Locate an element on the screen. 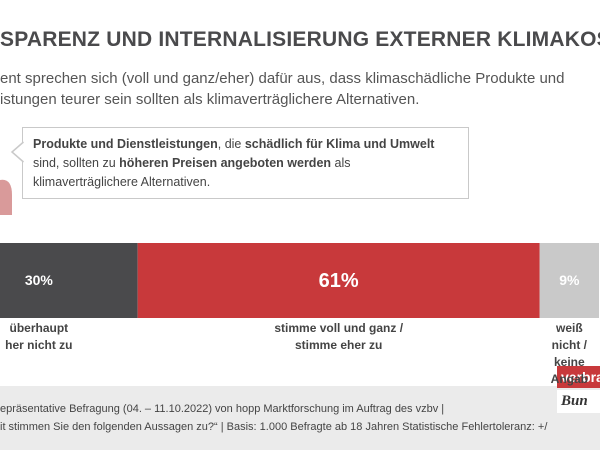 This screenshot has width=600, height=450. statement-text: als klimaverträglichere Alternativen. is located at coordinates (192, 172).